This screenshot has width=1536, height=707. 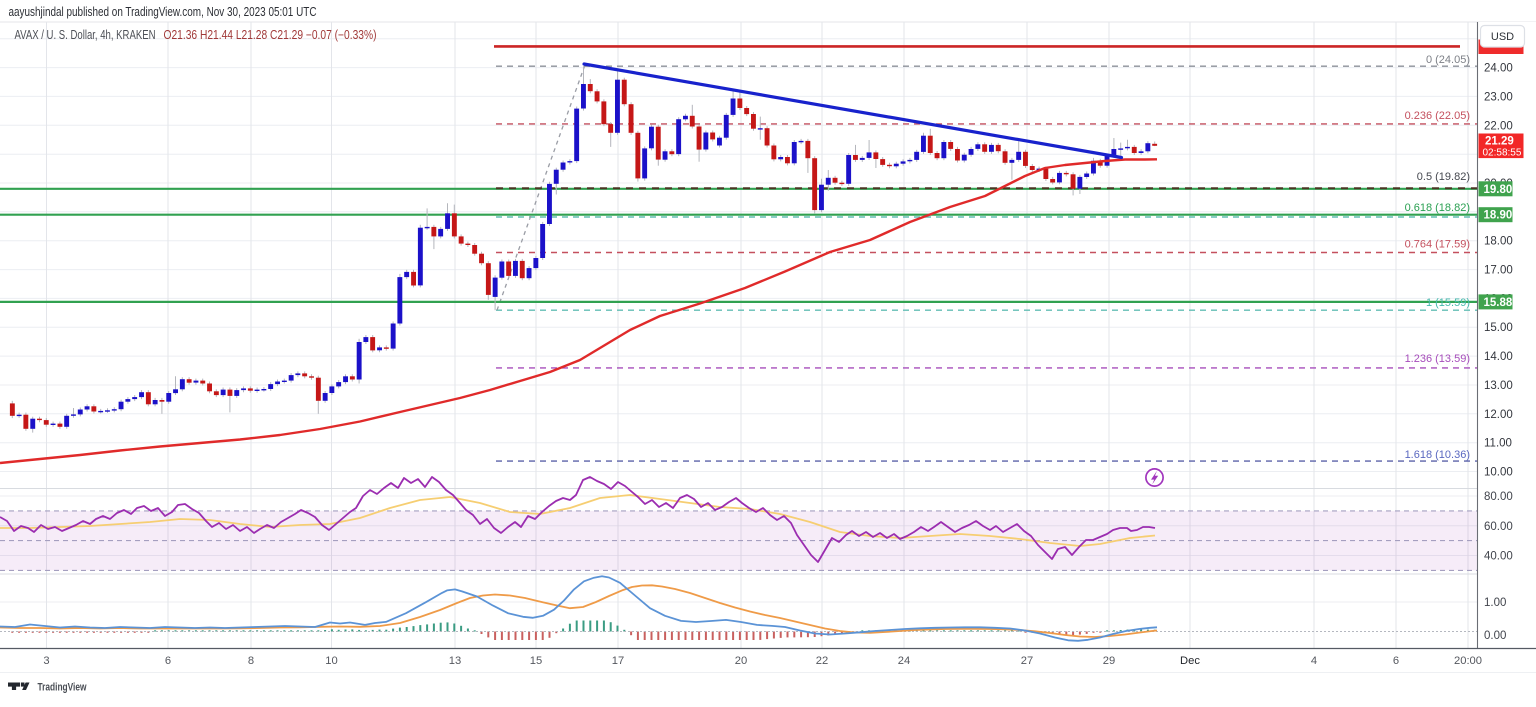 I want to click on svg-text: 13, so click(x=455, y=661).